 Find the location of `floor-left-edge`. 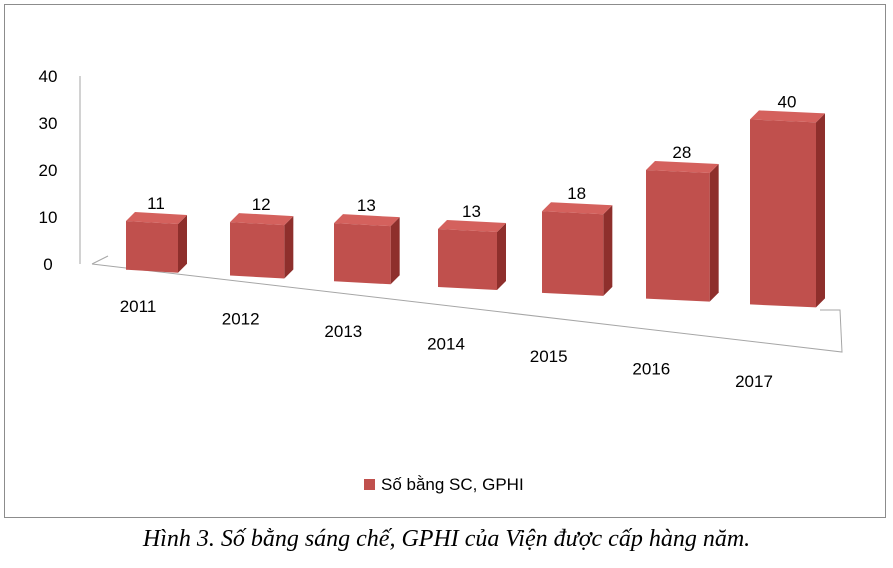

floor-left-edge is located at coordinates (100, 260).